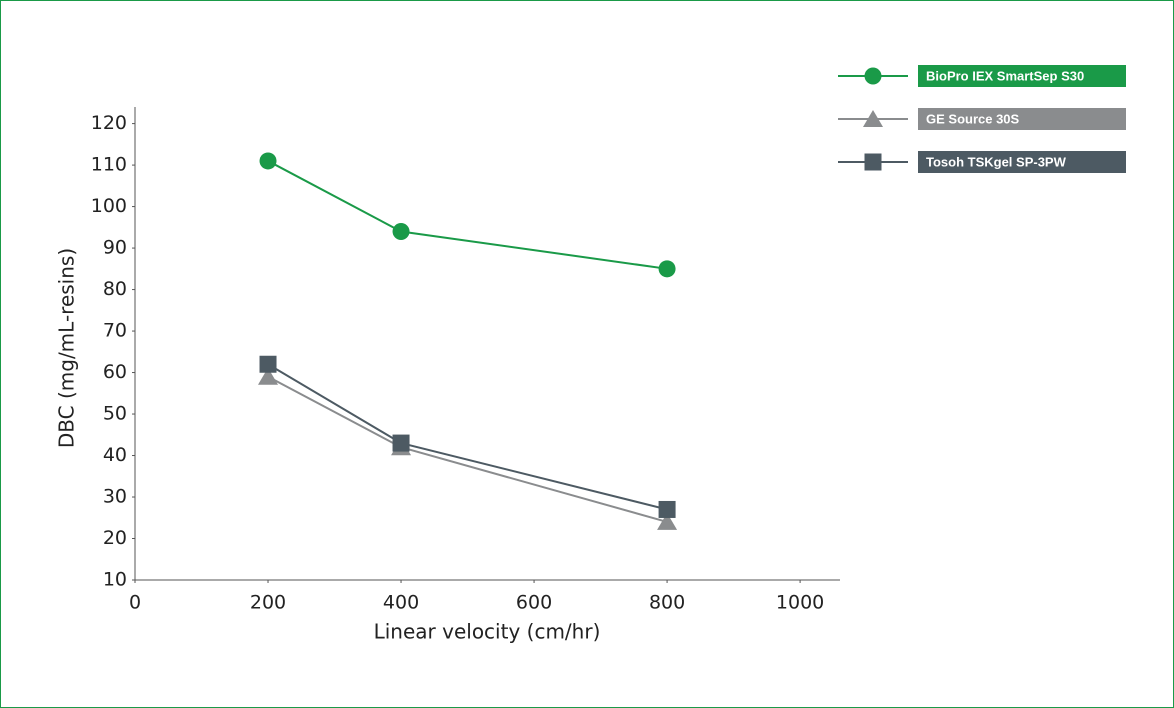 This screenshot has height=708, width=1174. I want to click on y-tick-label: 10, so click(115, 580).